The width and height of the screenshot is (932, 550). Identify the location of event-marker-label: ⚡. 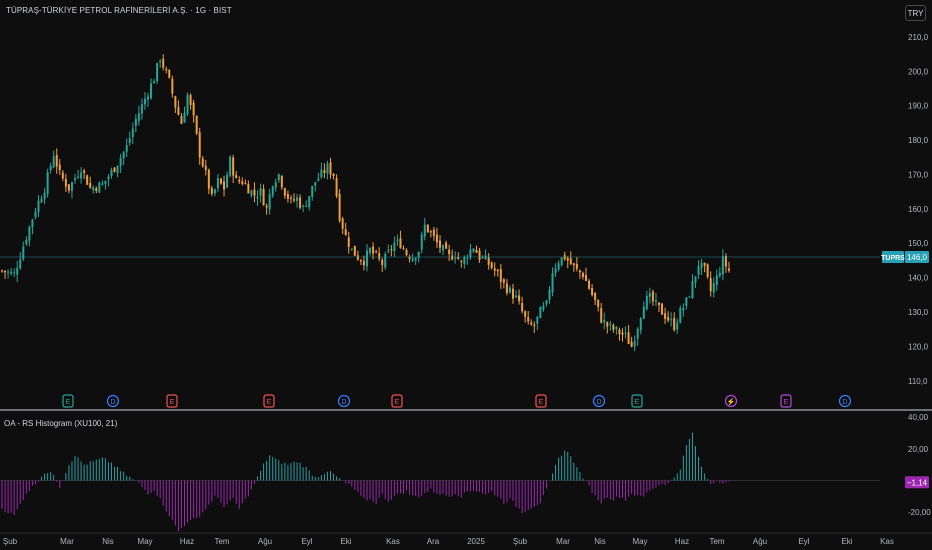
(731, 401).